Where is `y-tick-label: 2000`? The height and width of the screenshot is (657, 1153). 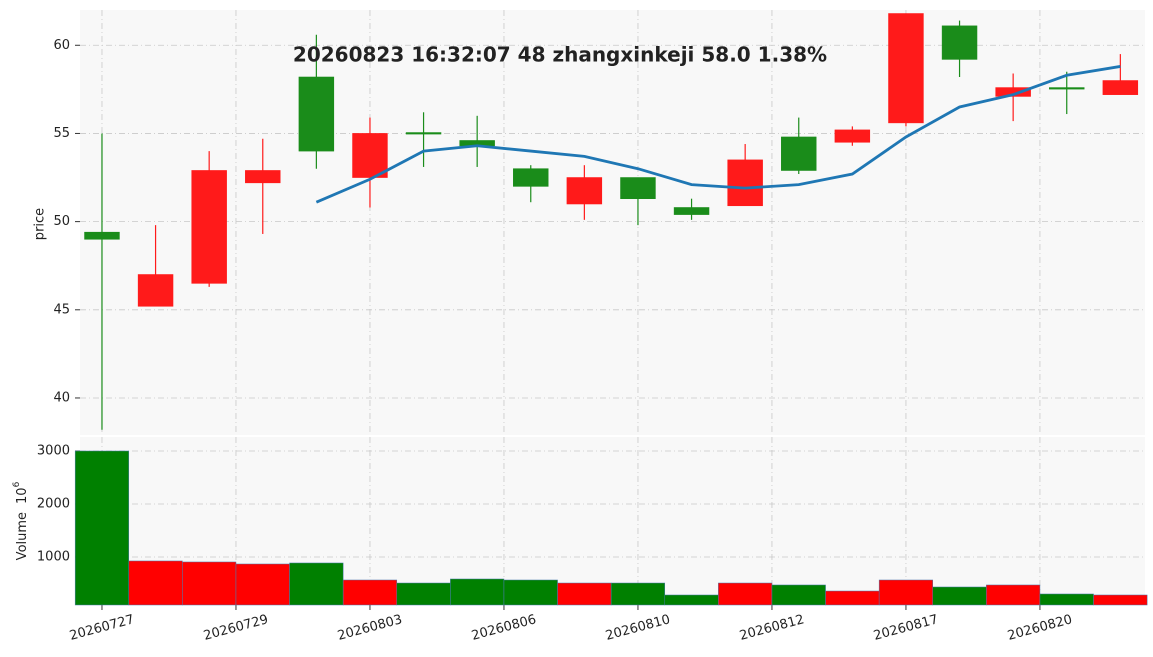 y-tick-label: 2000 is located at coordinates (53, 503).